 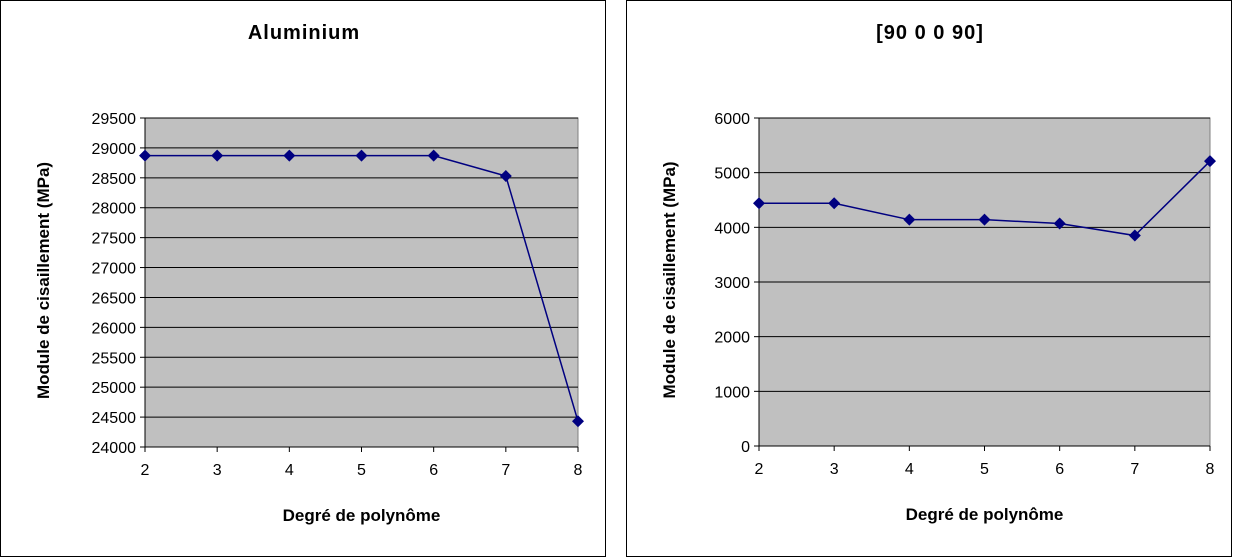 What do you see at coordinates (732, 228) in the screenshot?
I see `y-tick-label: 4000` at bounding box center [732, 228].